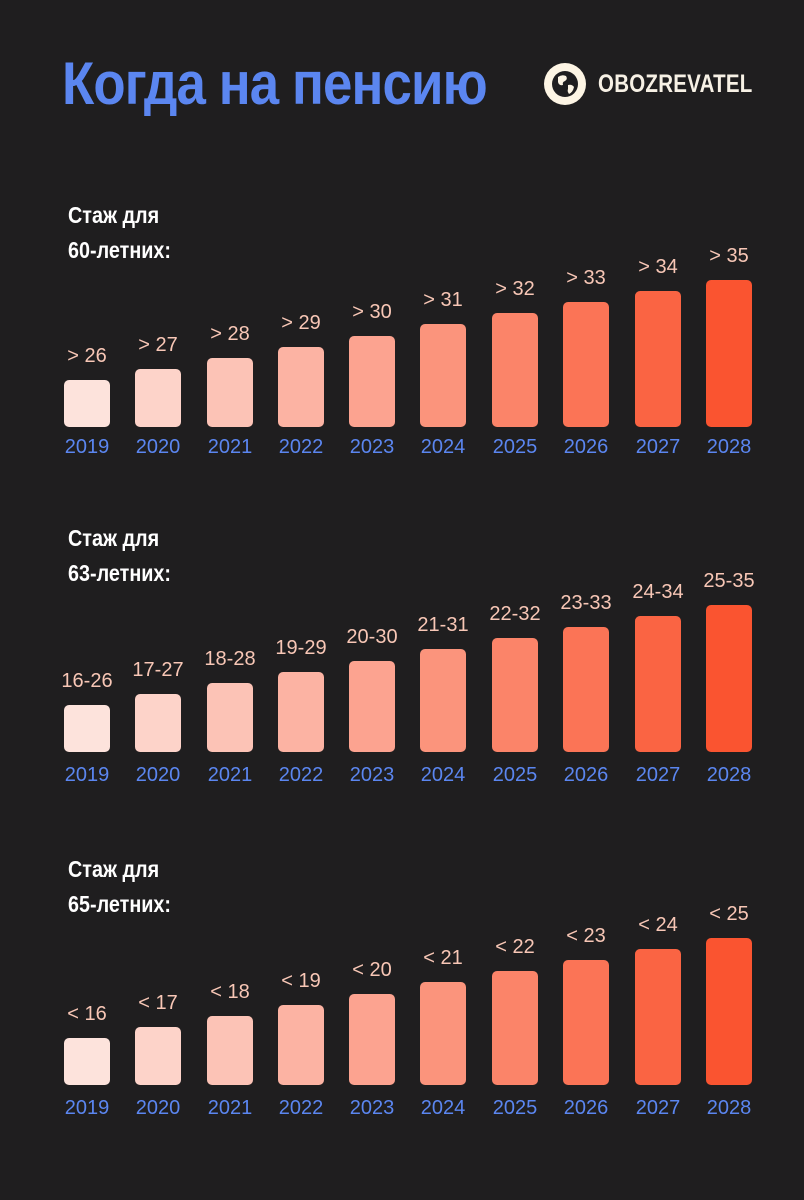  What do you see at coordinates (658, 592) in the screenshot?
I see `bar-value-label: 24-34` at bounding box center [658, 592].